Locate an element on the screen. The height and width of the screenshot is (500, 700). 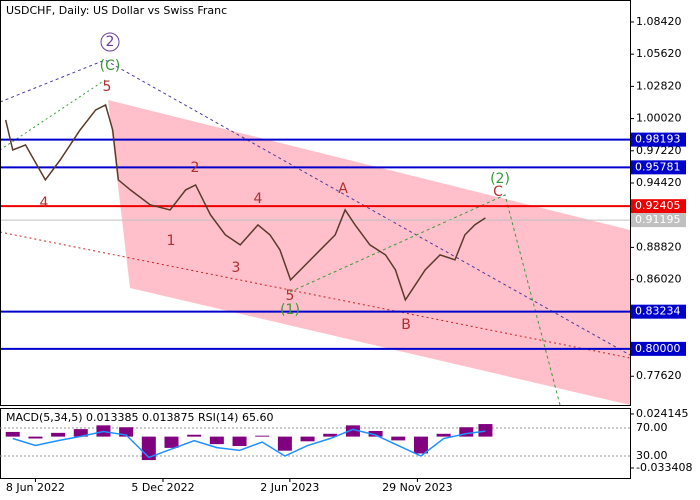
x-tick-label: 2 Jun 2023 is located at coordinates (289, 487).